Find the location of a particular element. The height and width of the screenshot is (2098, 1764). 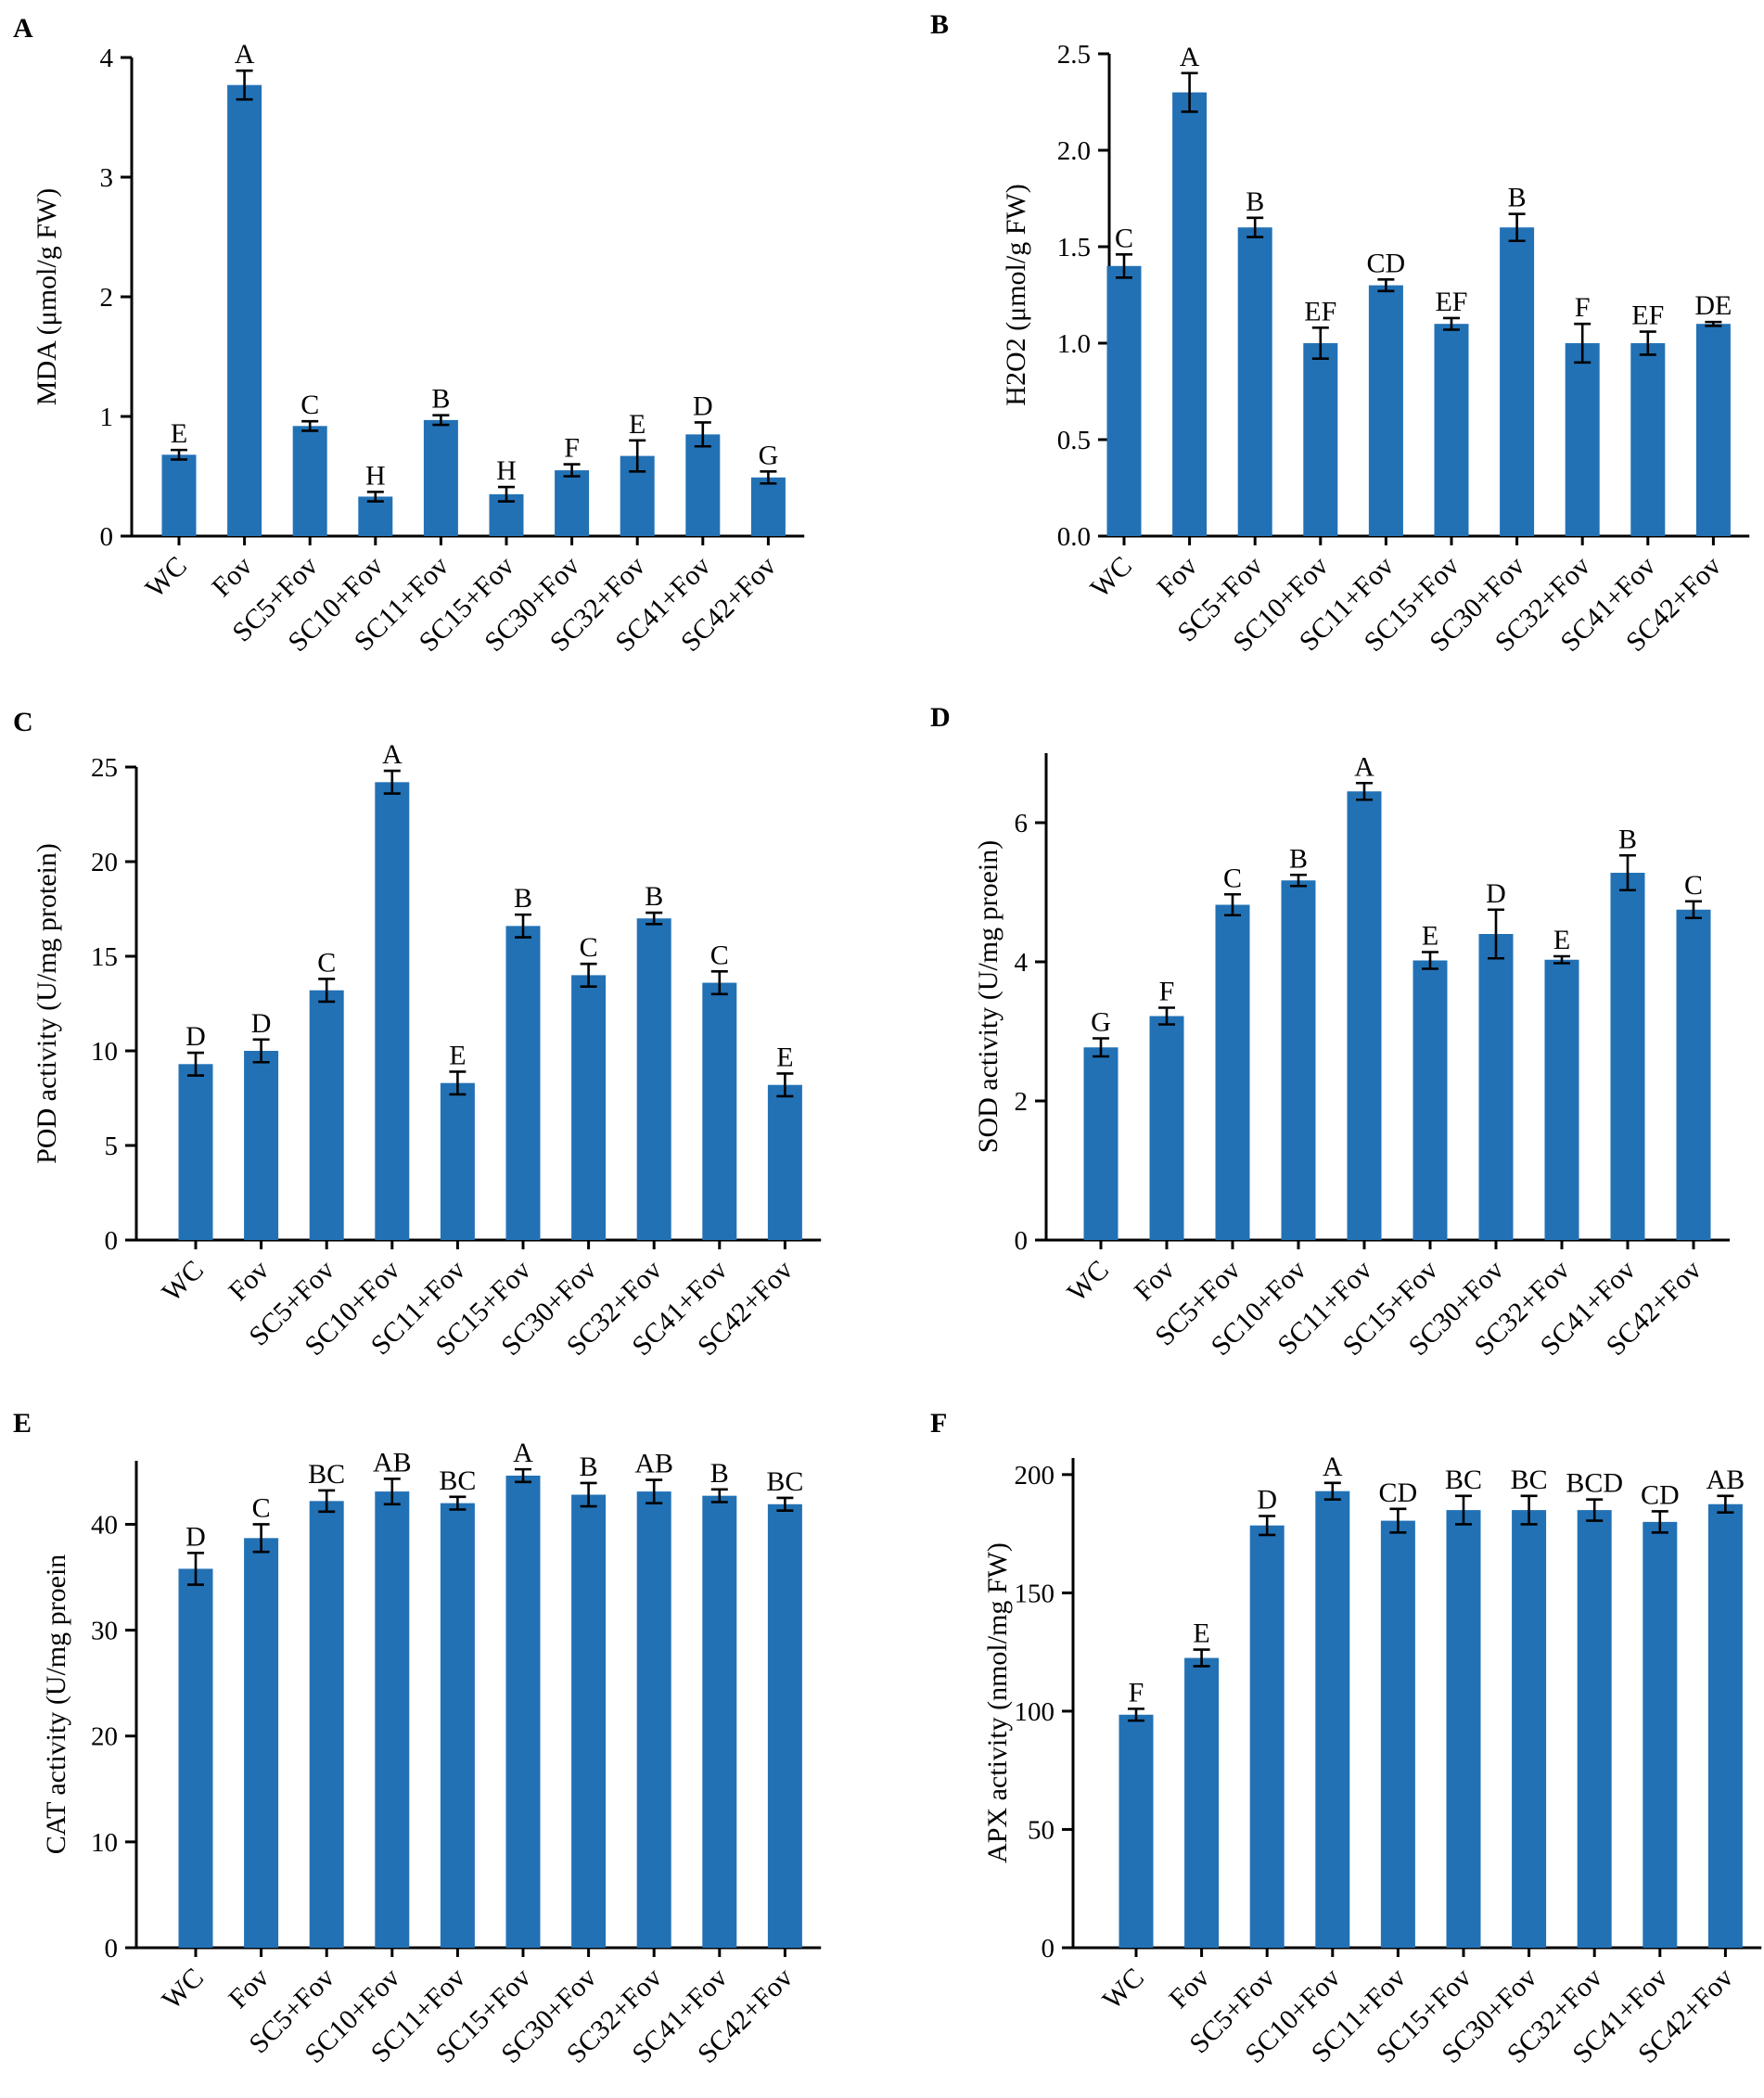

y-axis-title: H2O2 (μmol/g FW) is located at coordinates (1016, 295).